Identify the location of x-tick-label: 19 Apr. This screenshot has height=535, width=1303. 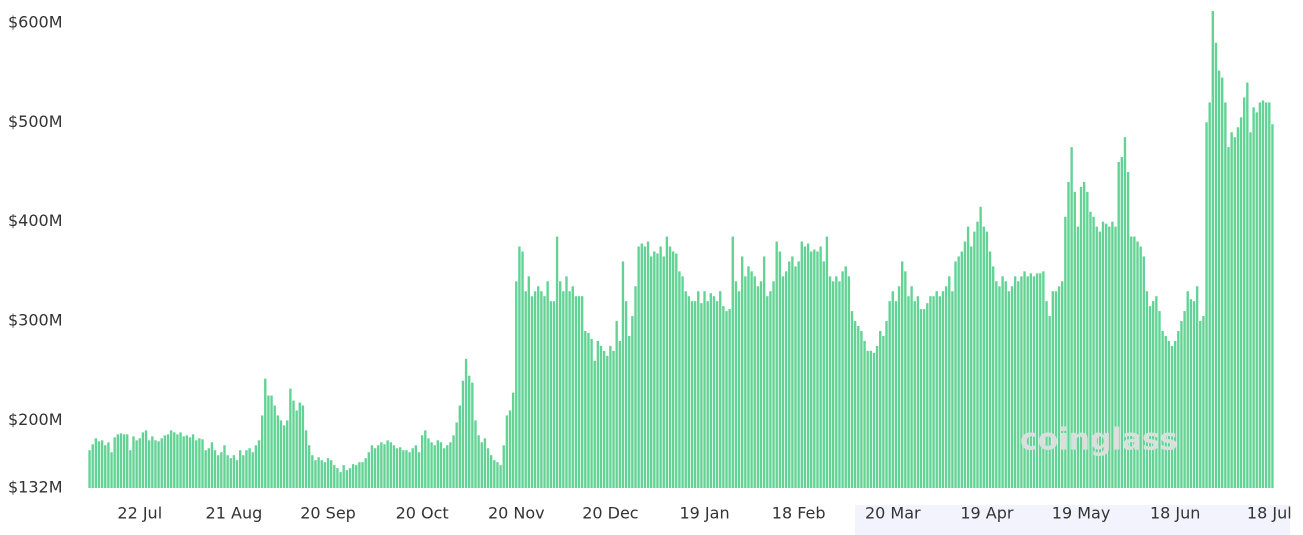
(987, 513).